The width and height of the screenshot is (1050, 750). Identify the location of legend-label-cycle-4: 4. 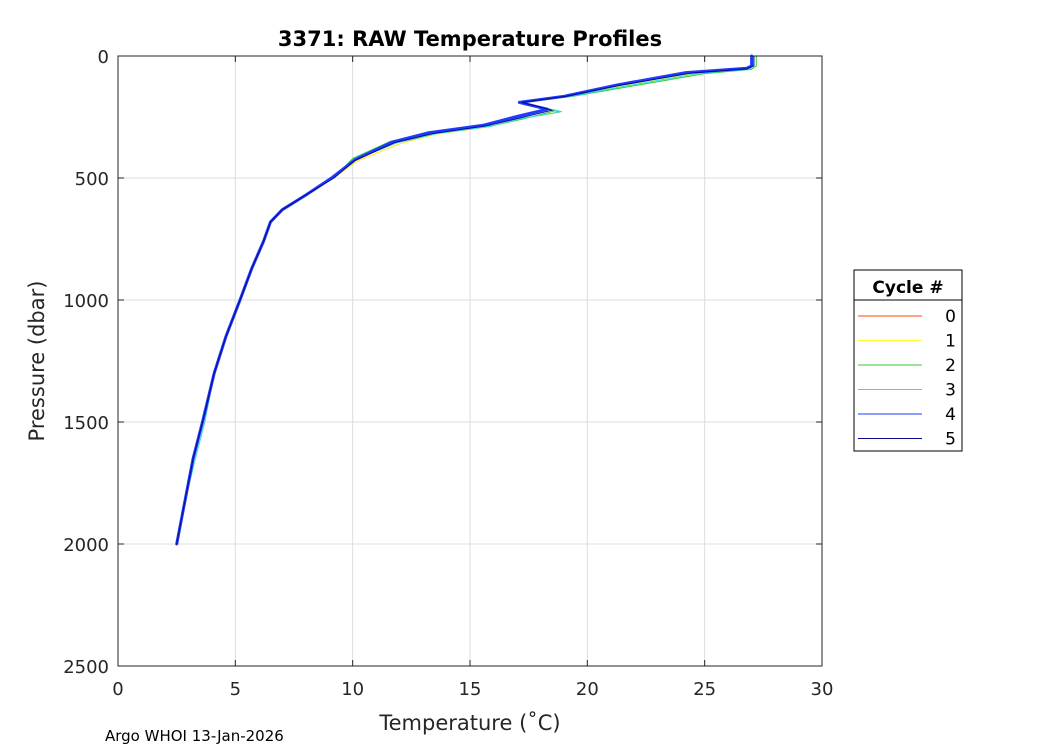
(950, 415).